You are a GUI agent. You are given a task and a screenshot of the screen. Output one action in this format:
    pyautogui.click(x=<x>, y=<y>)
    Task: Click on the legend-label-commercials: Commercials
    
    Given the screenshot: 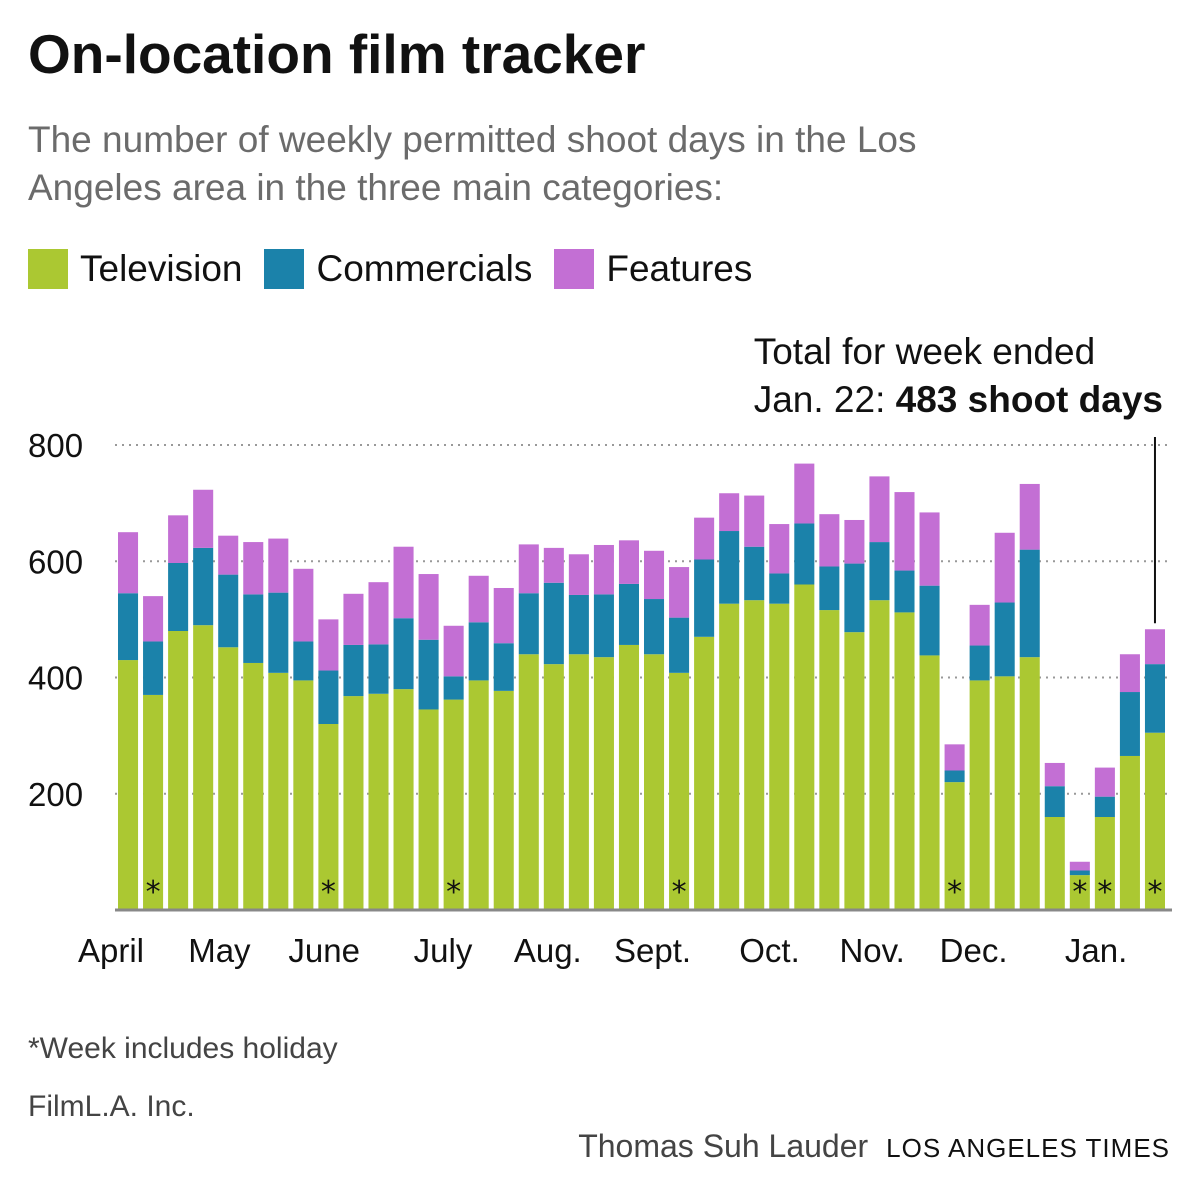 What is the action you would take?
    pyautogui.click(x=424, y=268)
    